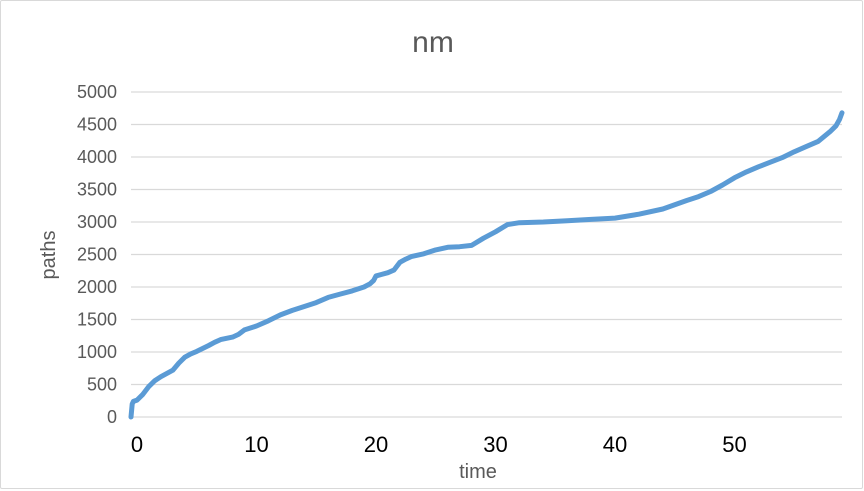  What do you see at coordinates (97, 157) in the screenshot?
I see `y-tick-label: 4000` at bounding box center [97, 157].